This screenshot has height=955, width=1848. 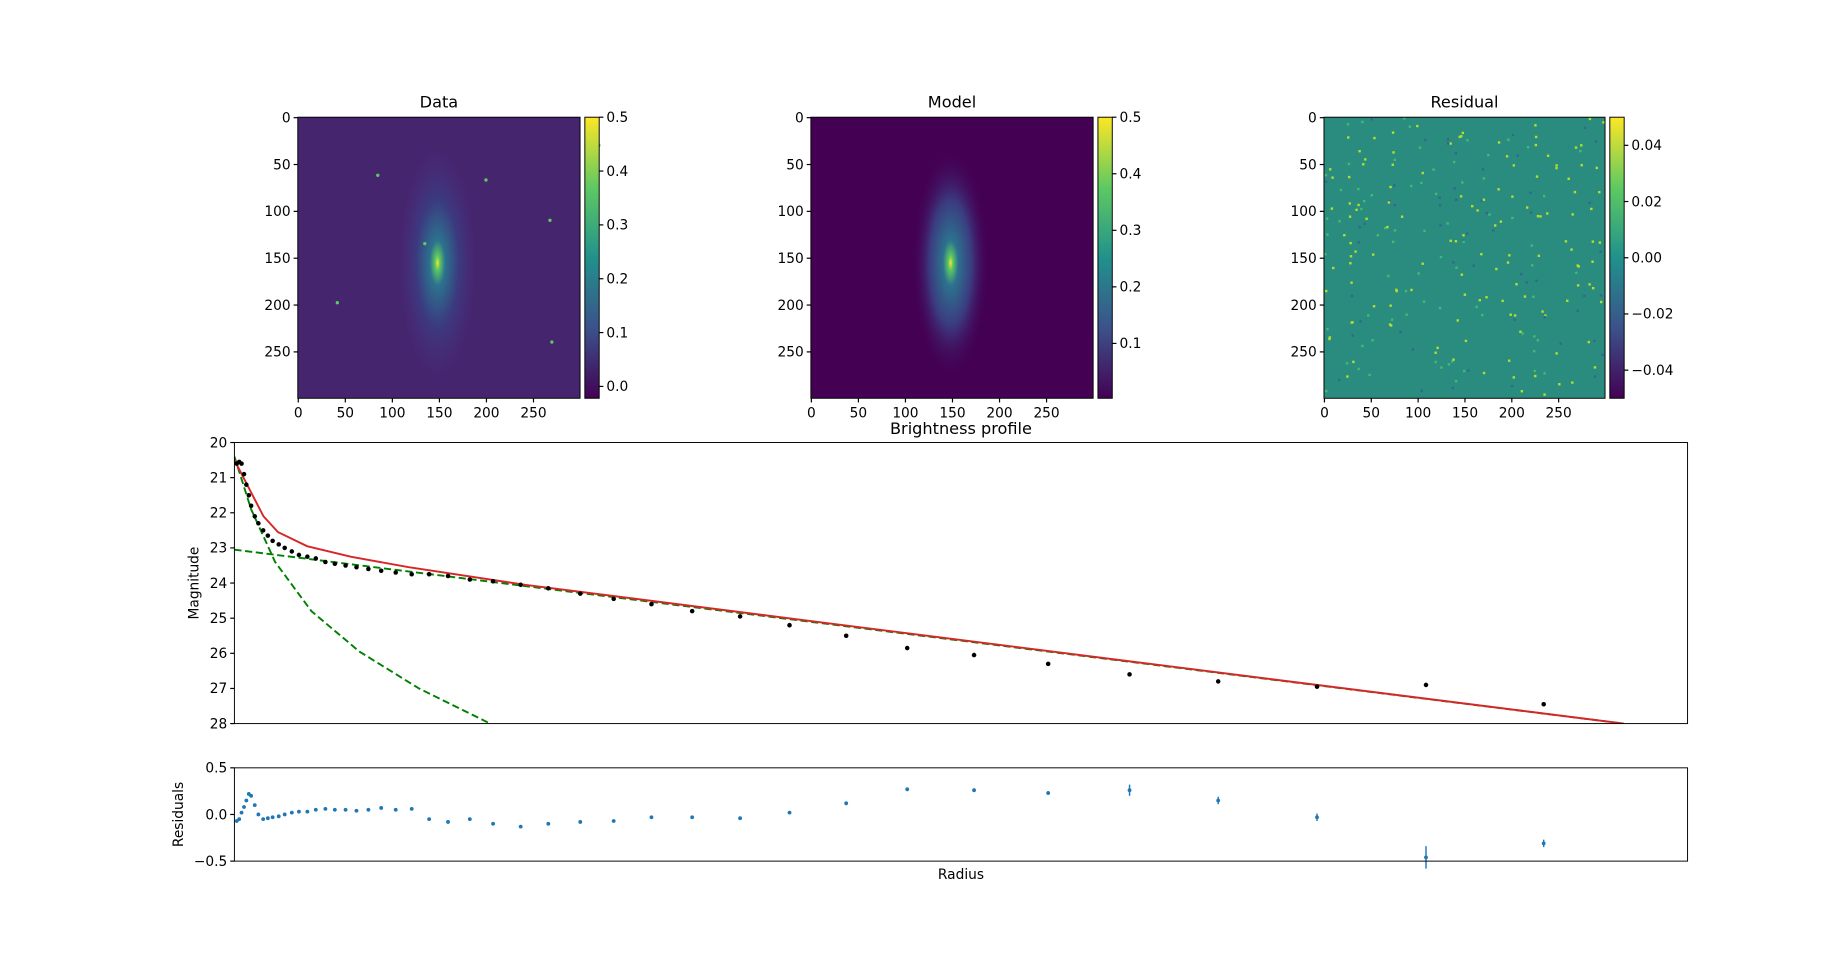 What do you see at coordinates (905, 413) in the screenshot?
I see `x-tick-label: 100` at bounding box center [905, 413].